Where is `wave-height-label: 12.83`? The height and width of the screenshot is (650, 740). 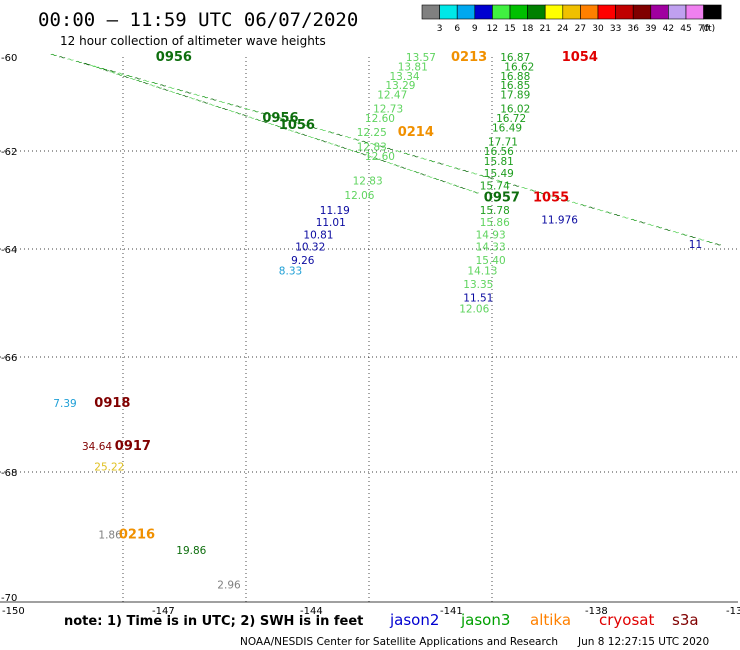
wave-height-label: 12.83 is located at coordinates (368, 181).